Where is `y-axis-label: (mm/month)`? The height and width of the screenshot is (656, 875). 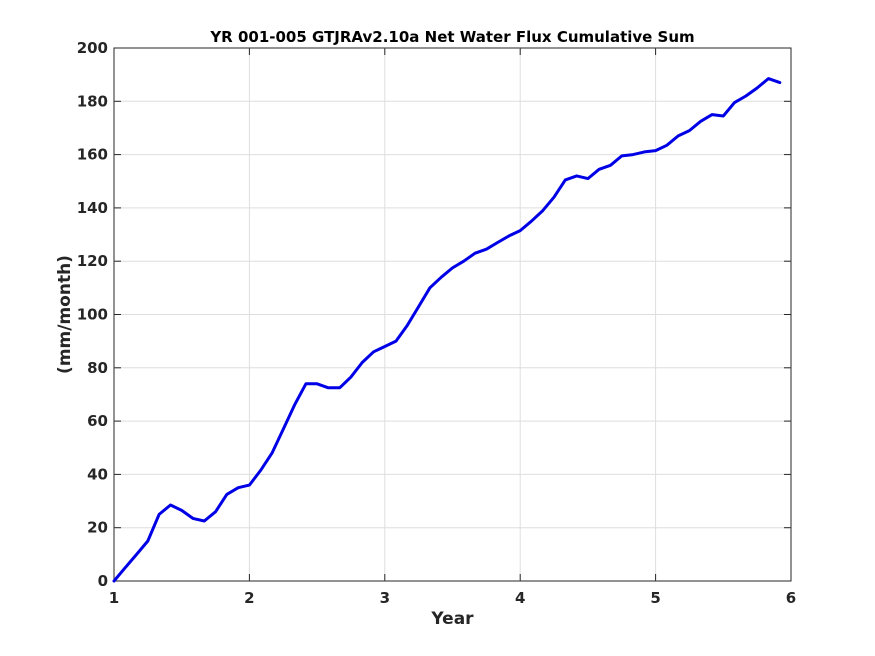
y-axis-label: (mm/month) is located at coordinates (65, 314).